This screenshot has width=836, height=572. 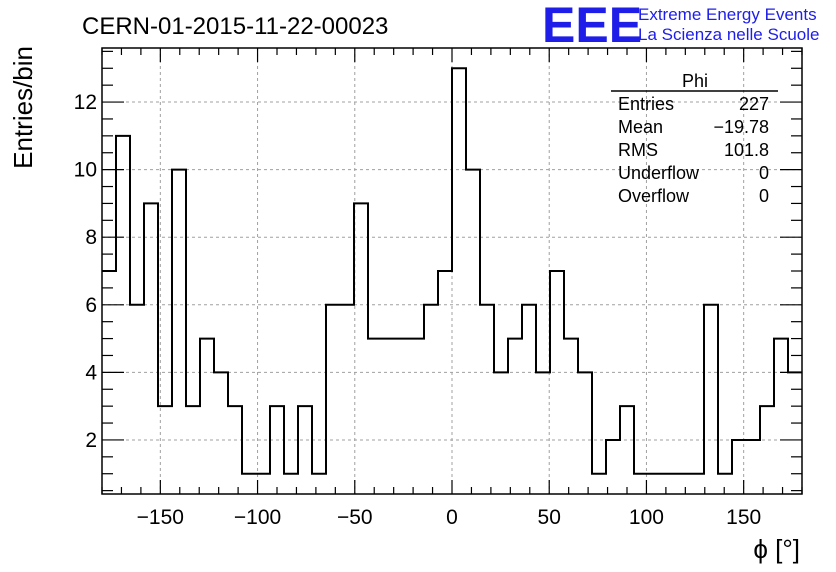 I want to click on y-tick-label: 6, so click(x=91, y=305).